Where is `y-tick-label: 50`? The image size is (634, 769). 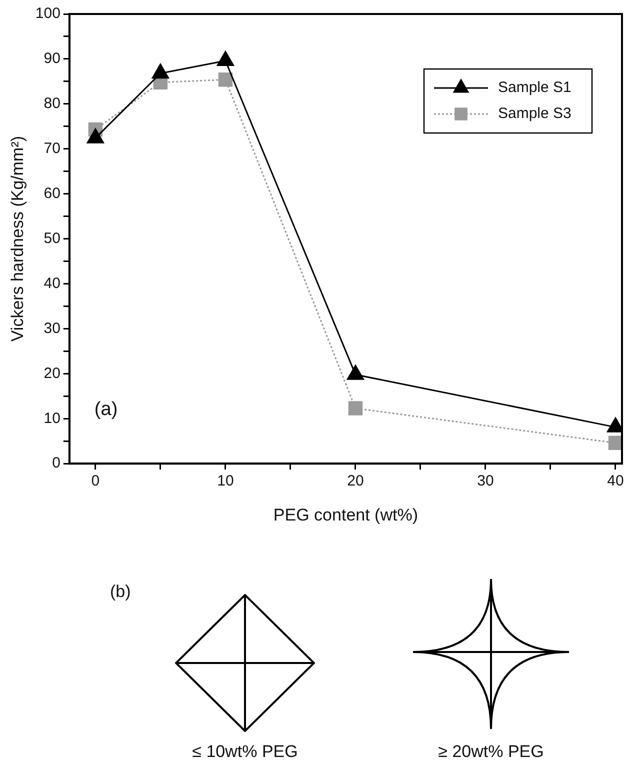
y-tick-label: 50 is located at coordinates (52, 238).